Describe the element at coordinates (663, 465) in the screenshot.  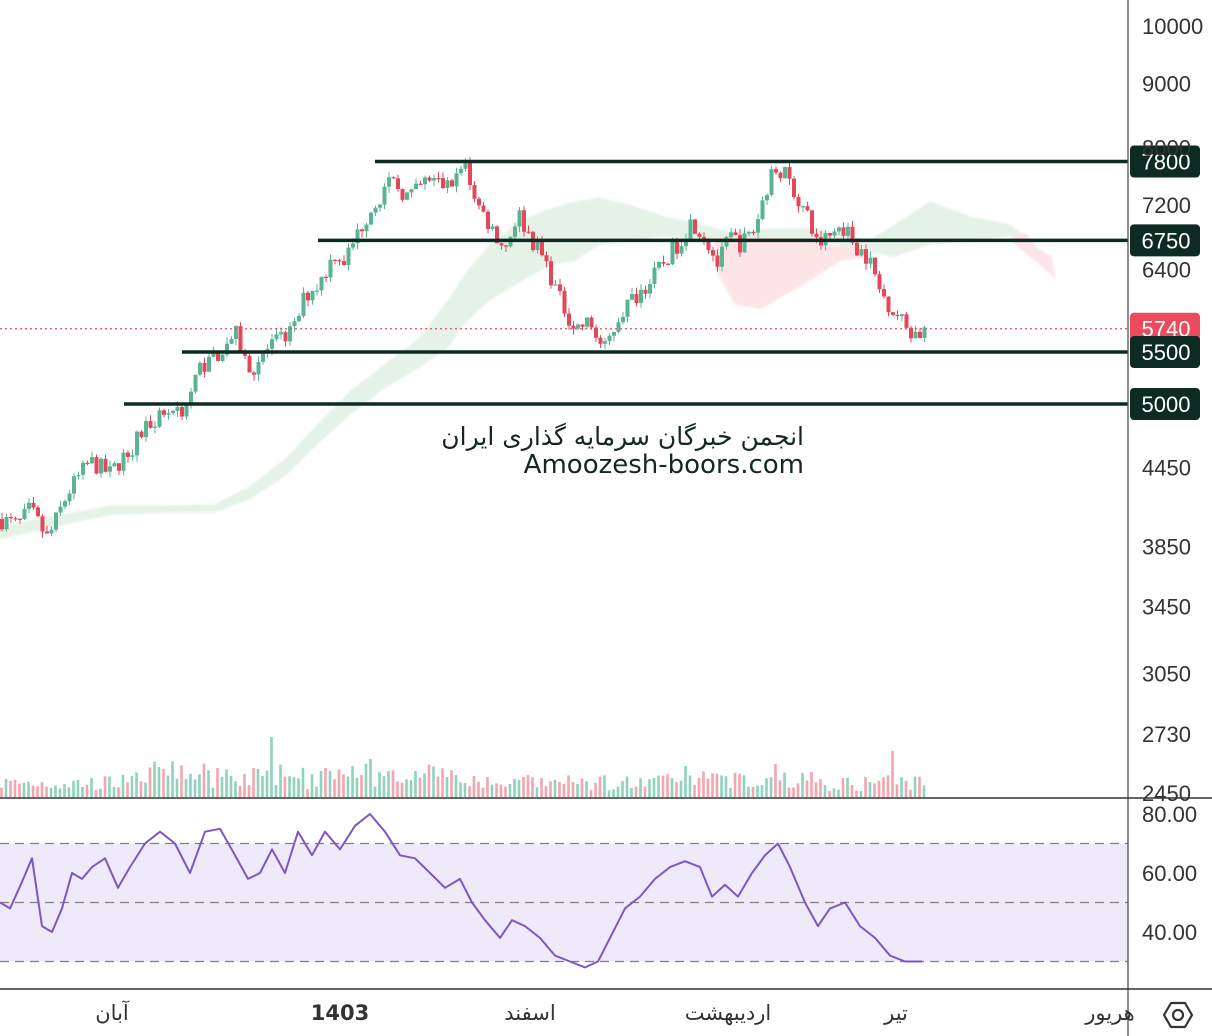
I see `watermark-site: Amoozesh-boors.com` at that location.